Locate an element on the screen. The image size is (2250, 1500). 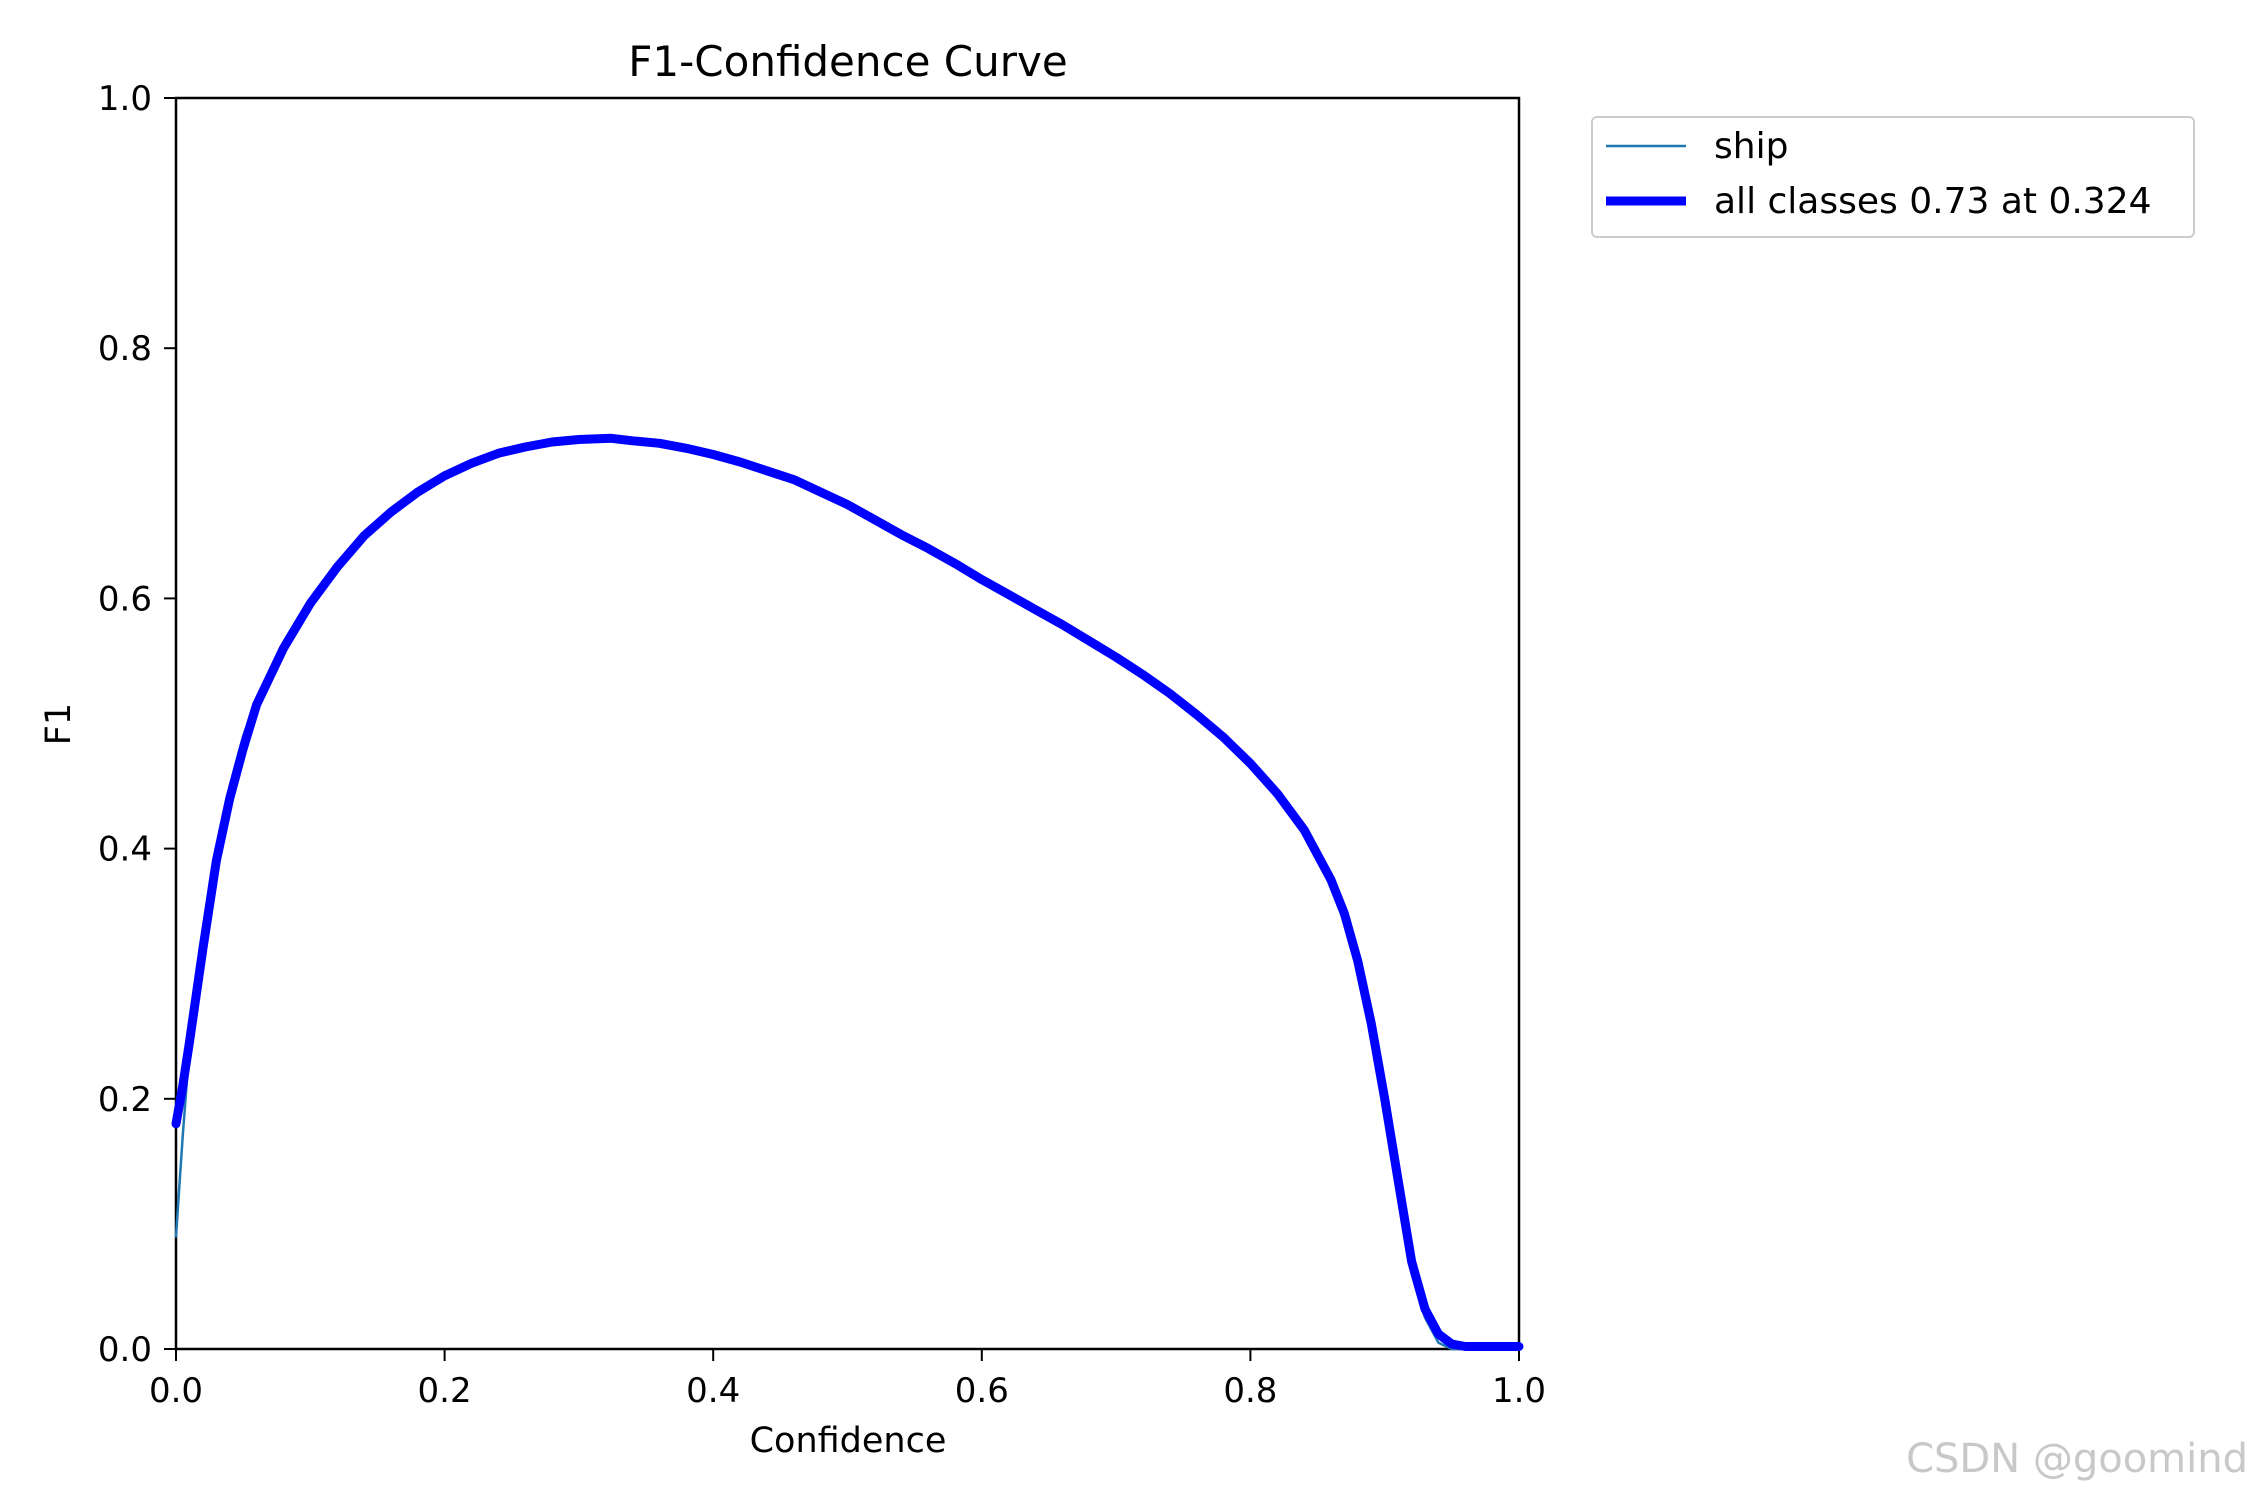
y-tick-label: 0.4 is located at coordinates (125, 850).